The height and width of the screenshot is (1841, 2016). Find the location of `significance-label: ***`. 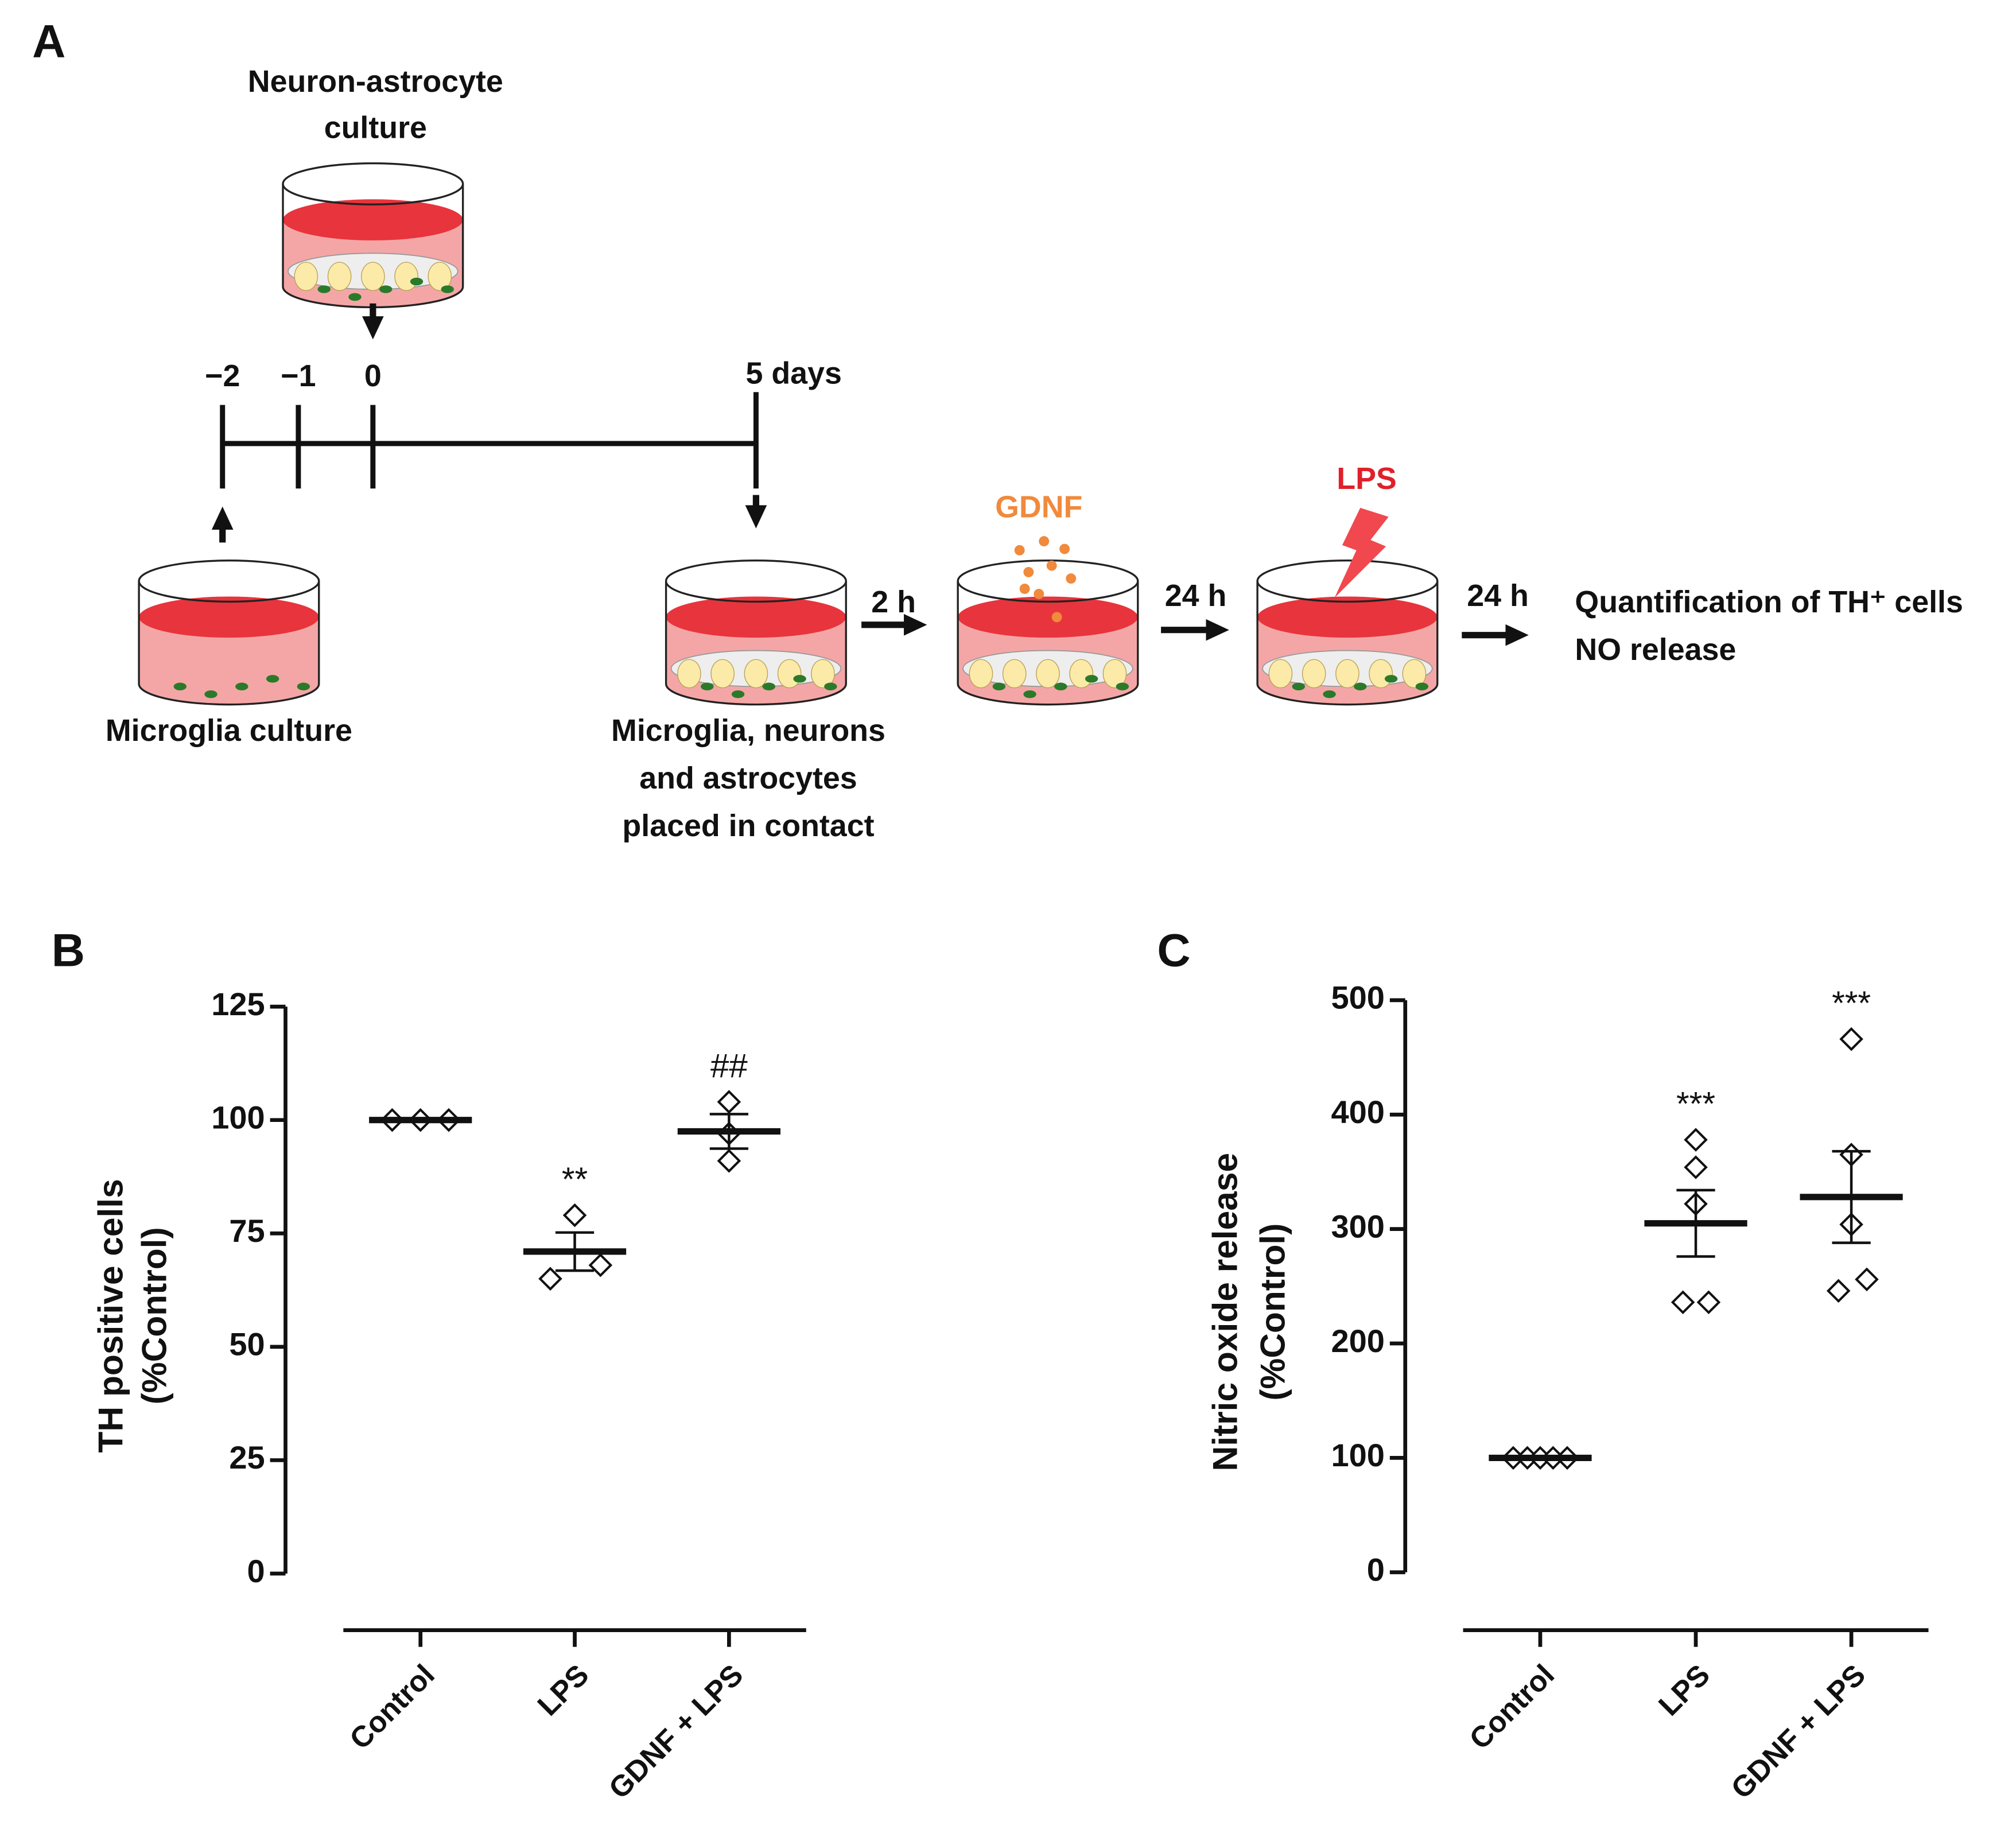

significance-label: *** is located at coordinates (1851, 1004).